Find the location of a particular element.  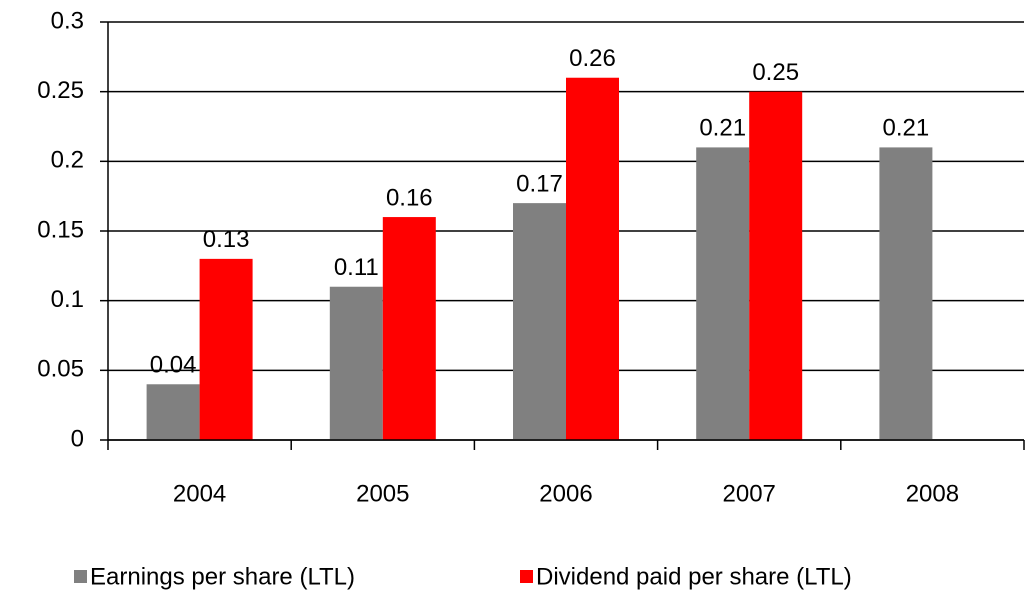

y-tick-label: 0.3 is located at coordinates (67, 20).